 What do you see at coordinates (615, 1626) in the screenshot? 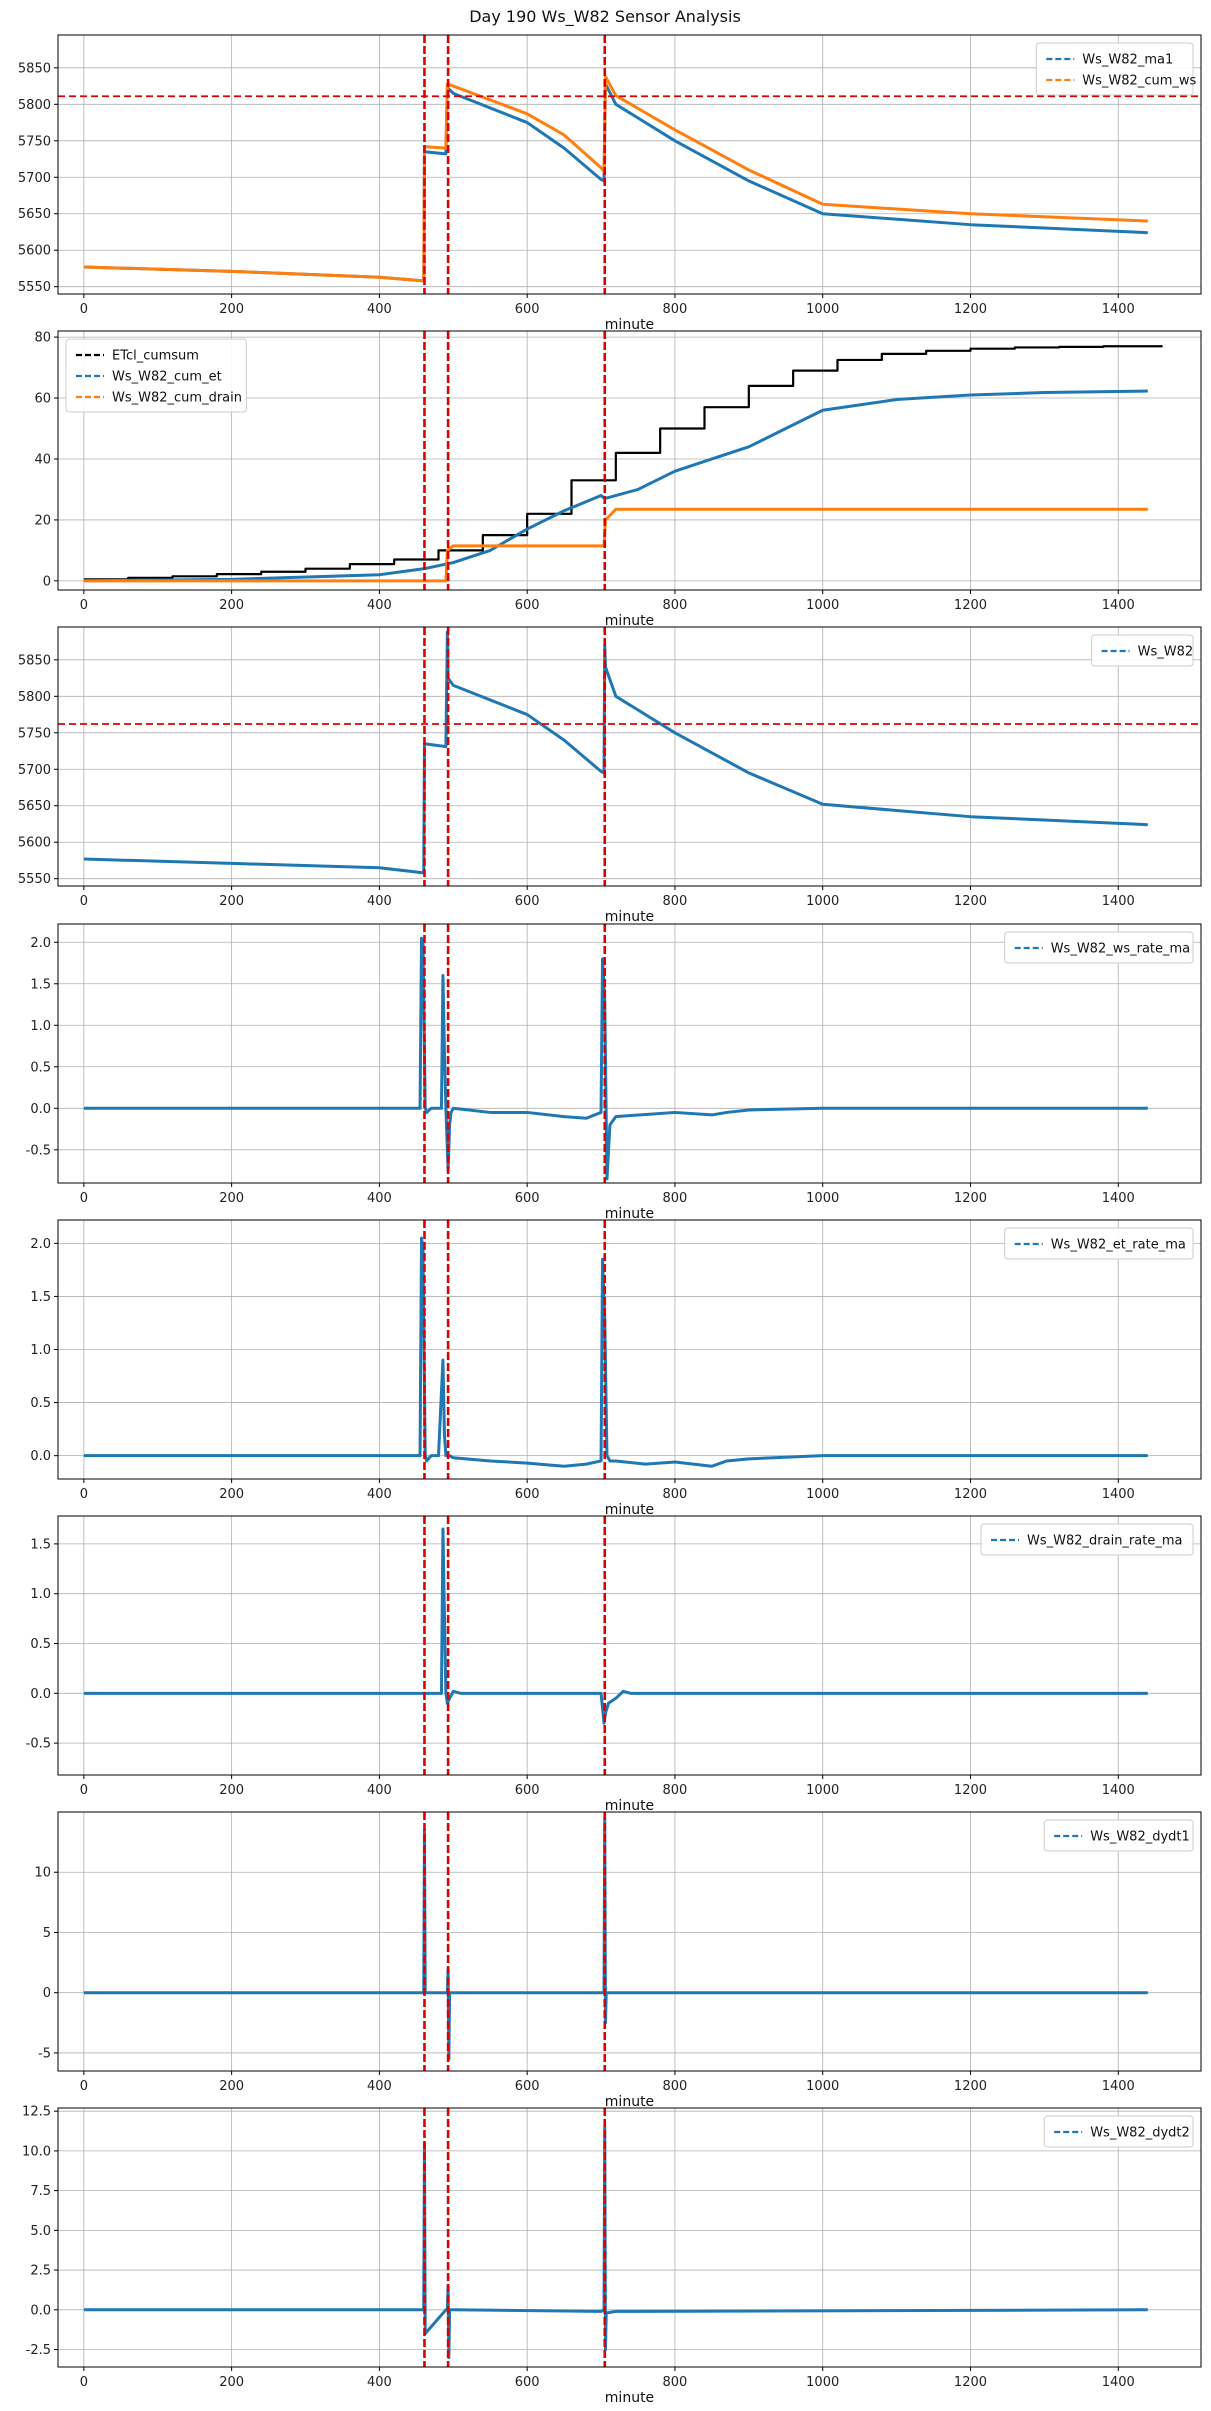
I see `series-line-Ws_W82_drain_rate_ma` at bounding box center [615, 1626].